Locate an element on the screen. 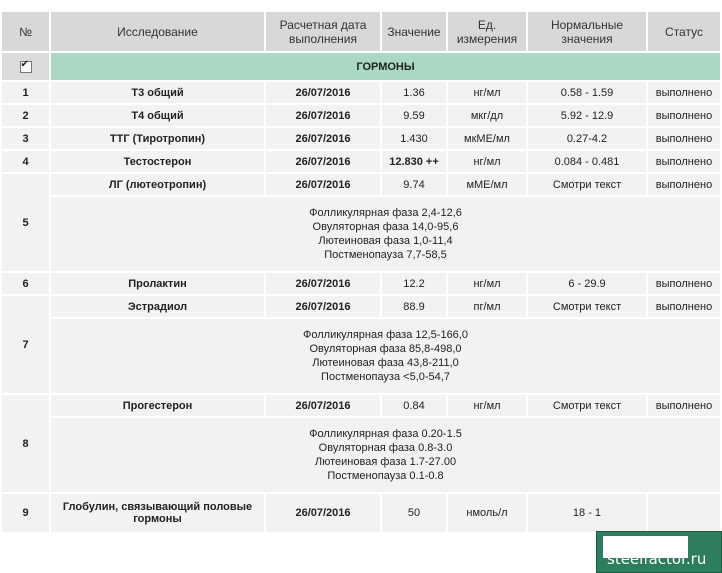 This screenshot has height=573, width=722. row-test-name: Т4 общий is located at coordinates (157, 115).